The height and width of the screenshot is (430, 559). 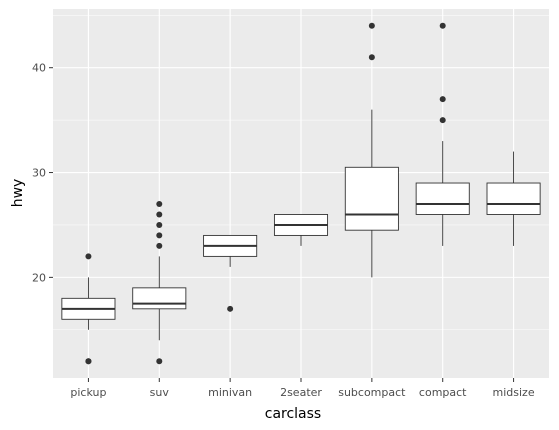 I want to click on box-compact, so click(x=442, y=134).